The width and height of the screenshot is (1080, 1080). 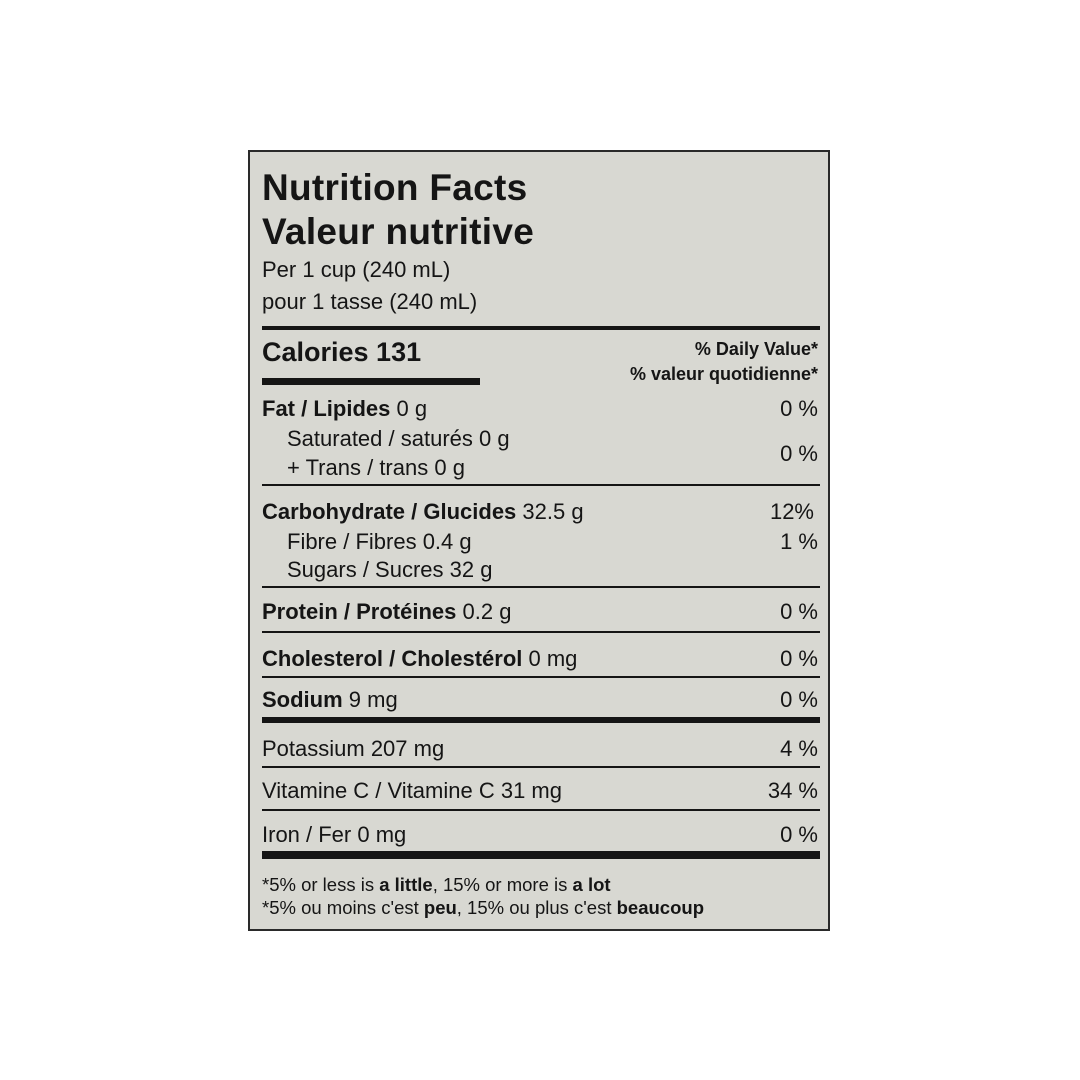 I want to click on row-vitamin-c: Vitamine C / Vitamine C 31 mg 34 %, so click(x=540, y=791).